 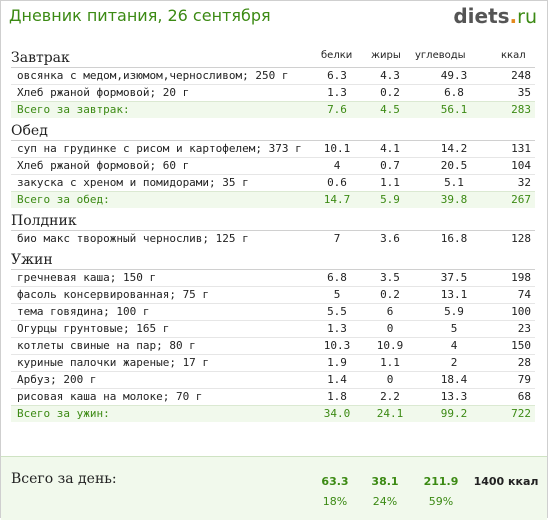 What do you see at coordinates (521, 238) in the screenshot?
I see `food-kcal: 128` at bounding box center [521, 238].